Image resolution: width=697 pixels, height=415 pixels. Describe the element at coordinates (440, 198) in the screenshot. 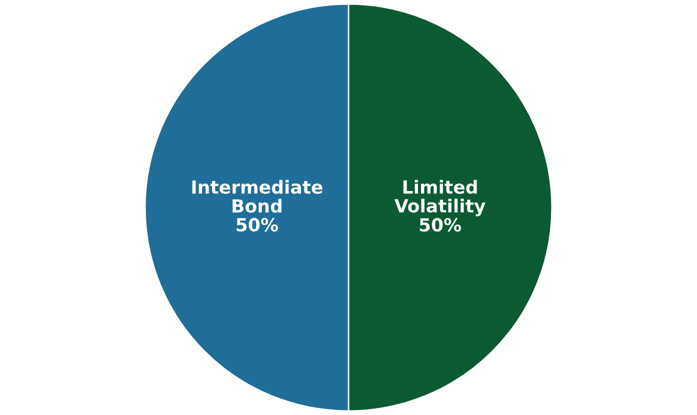

I see `slice-label: Limited Volatility` at that location.